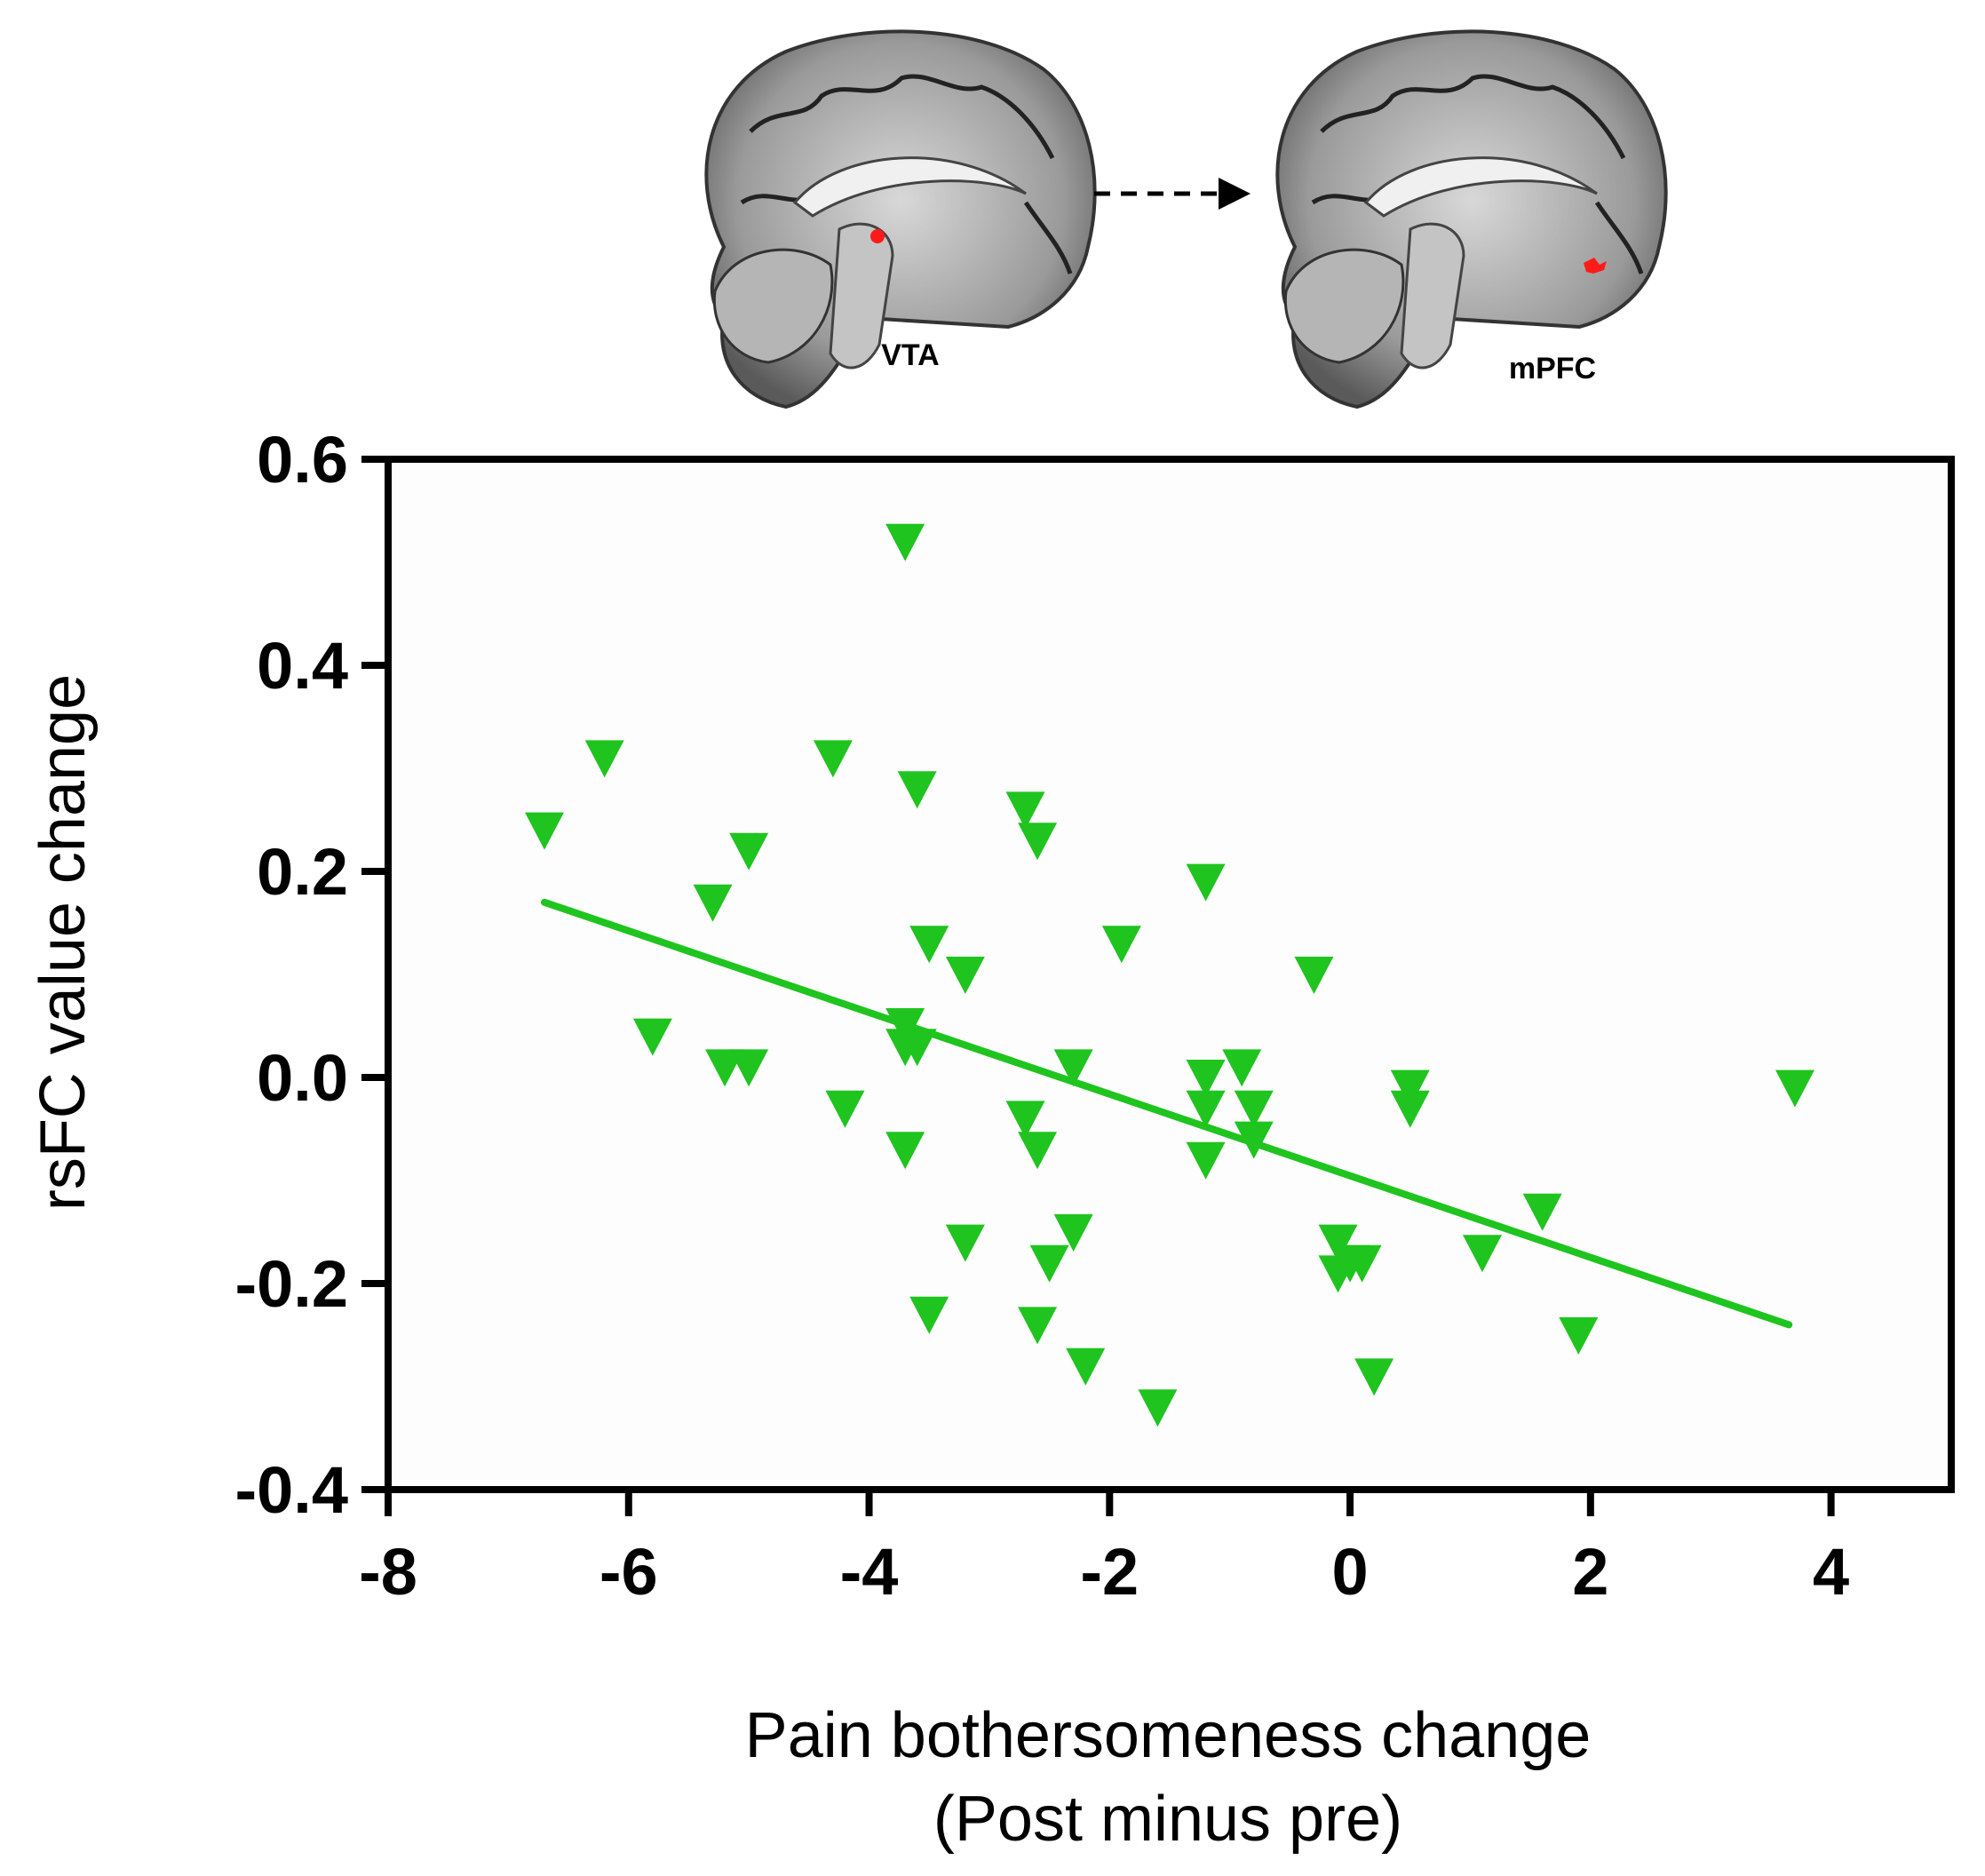 The image size is (1985, 1876). Describe the element at coordinates (1552, 369) in the screenshot. I see `mpfc-label: mPFC` at that location.